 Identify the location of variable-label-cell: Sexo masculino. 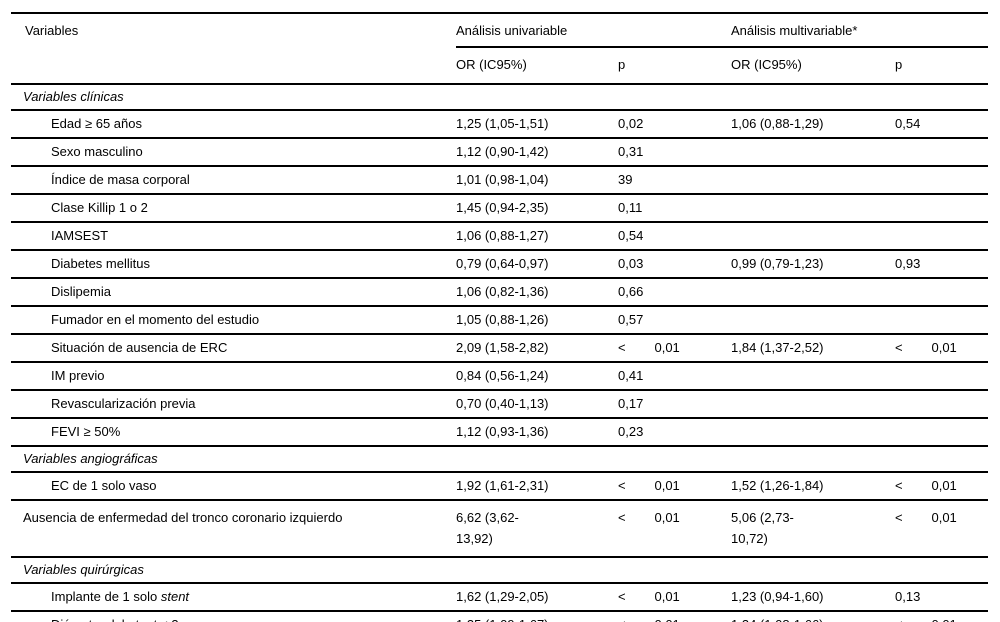
(233, 152).